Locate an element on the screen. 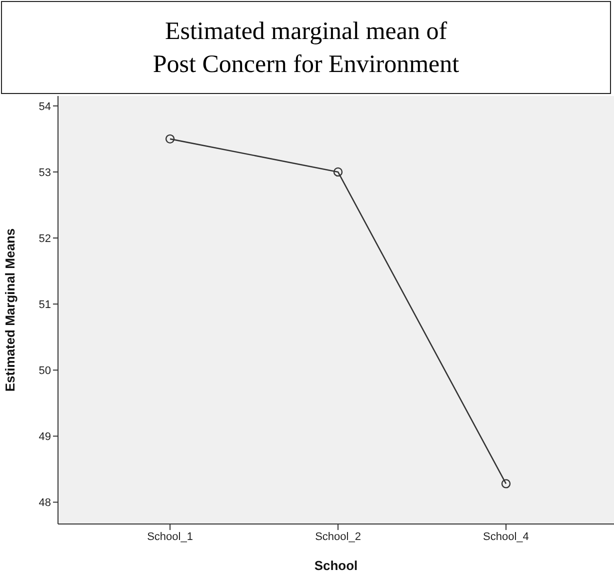 This screenshot has width=614, height=577. y-axis-title: Estimated Marginal Means is located at coordinates (10, 310).